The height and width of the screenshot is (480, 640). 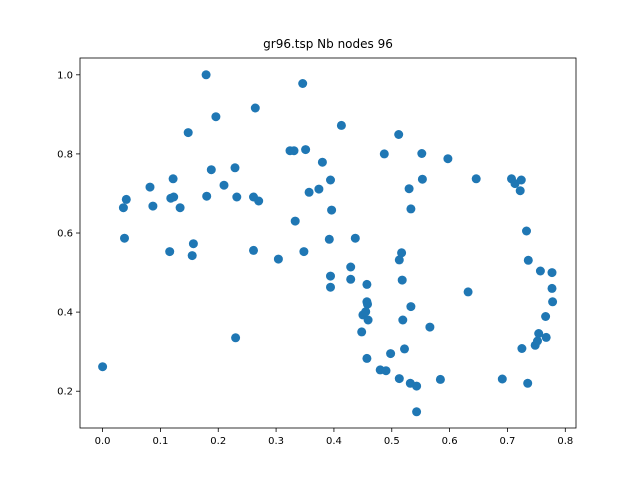 I want to click on x-tick-label: 0.0, so click(x=103, y=441).